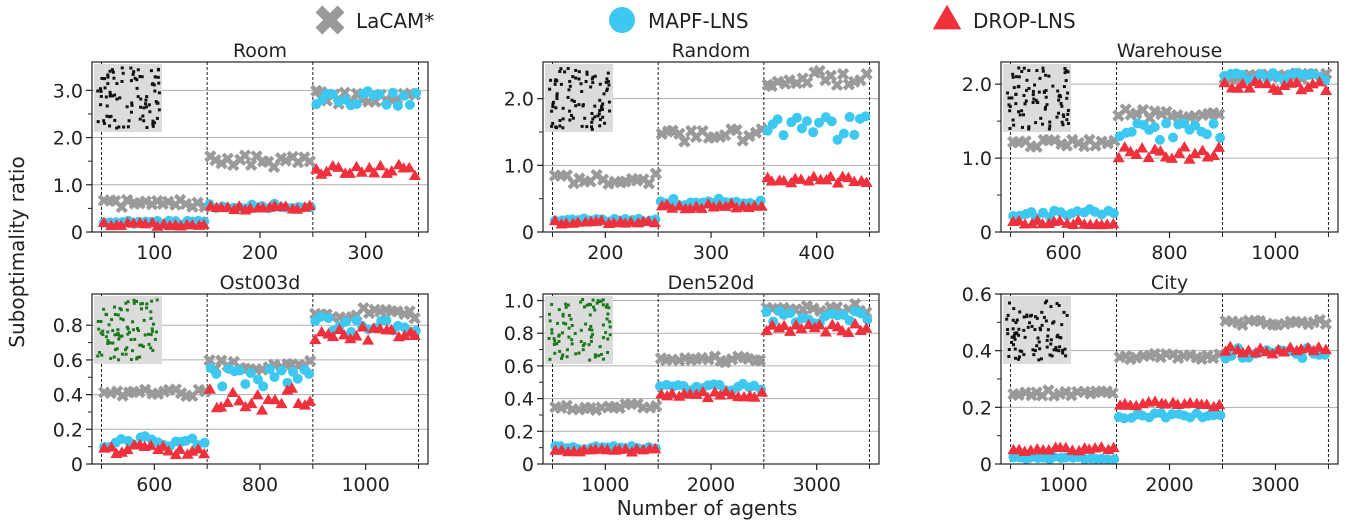 The width and height of the screenshot is (1350, 523). I want to click on y-tick-label: 0, so click(986, 233).